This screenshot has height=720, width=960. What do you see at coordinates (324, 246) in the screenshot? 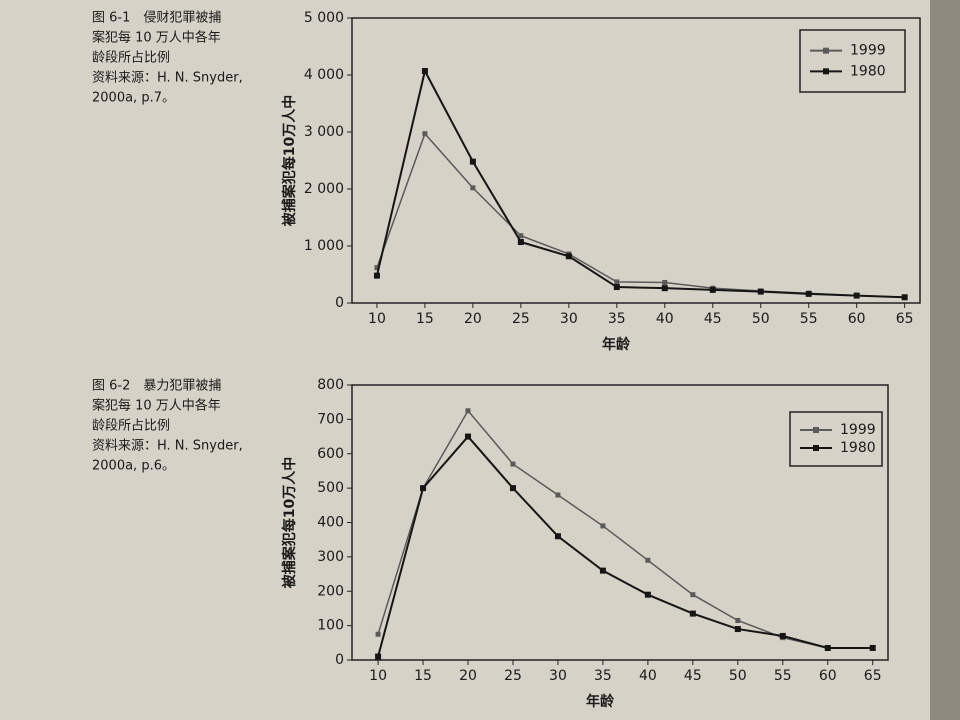
I see `y-tick-label: 1 000` at bounding box center [324, 246].